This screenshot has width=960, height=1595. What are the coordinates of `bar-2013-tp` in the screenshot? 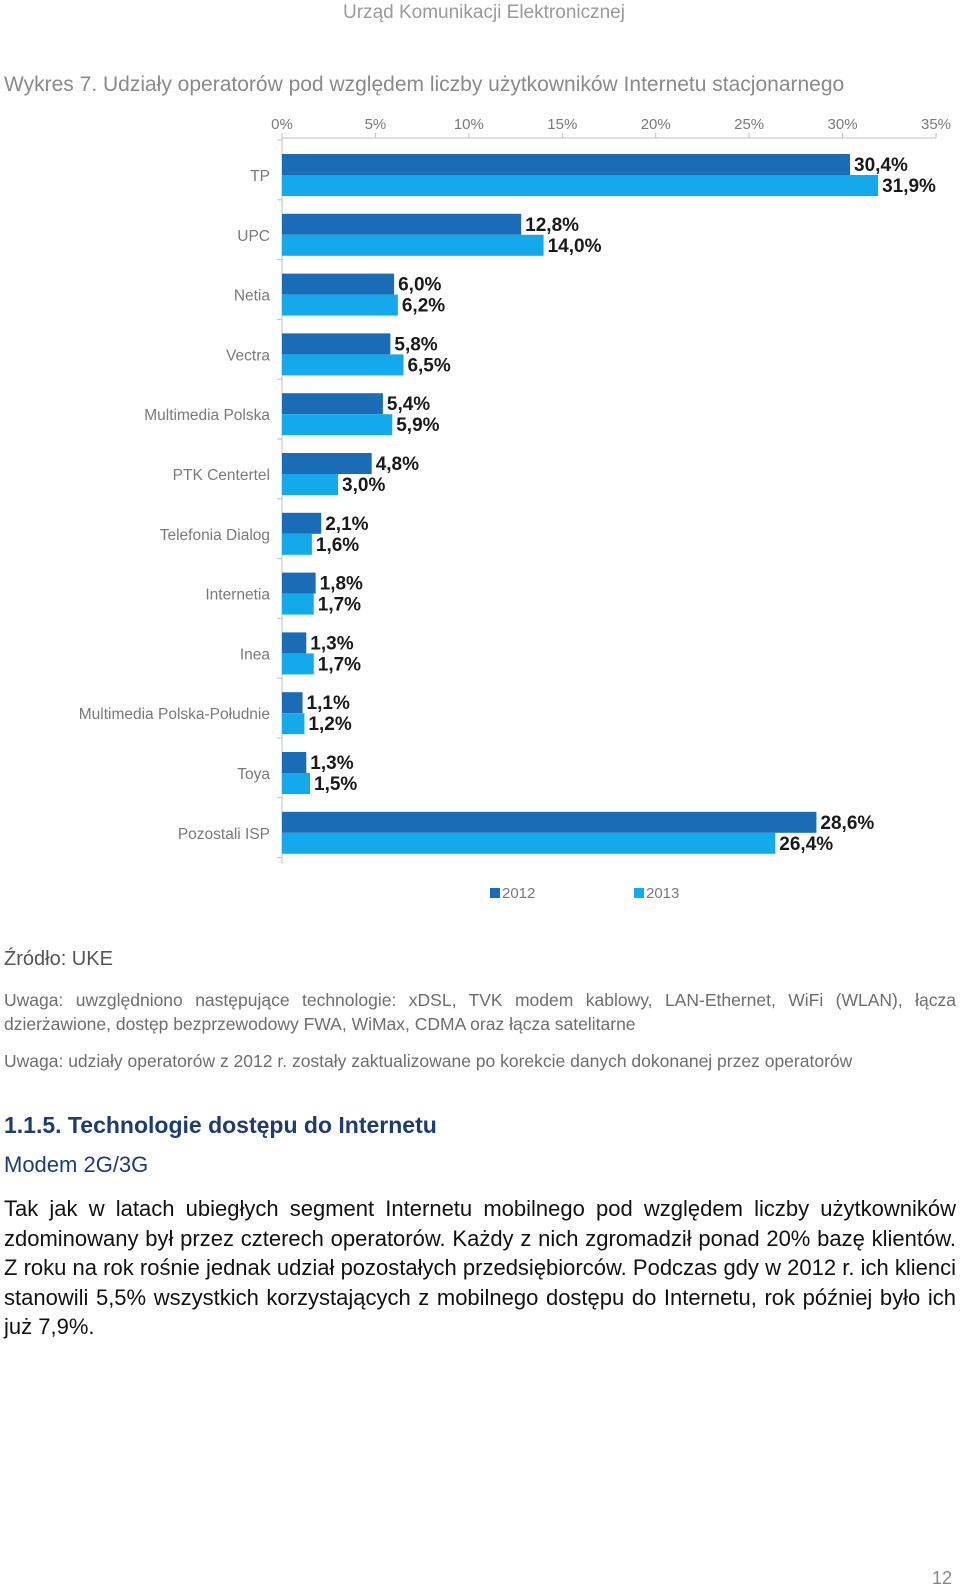 It's located at (580, 185).